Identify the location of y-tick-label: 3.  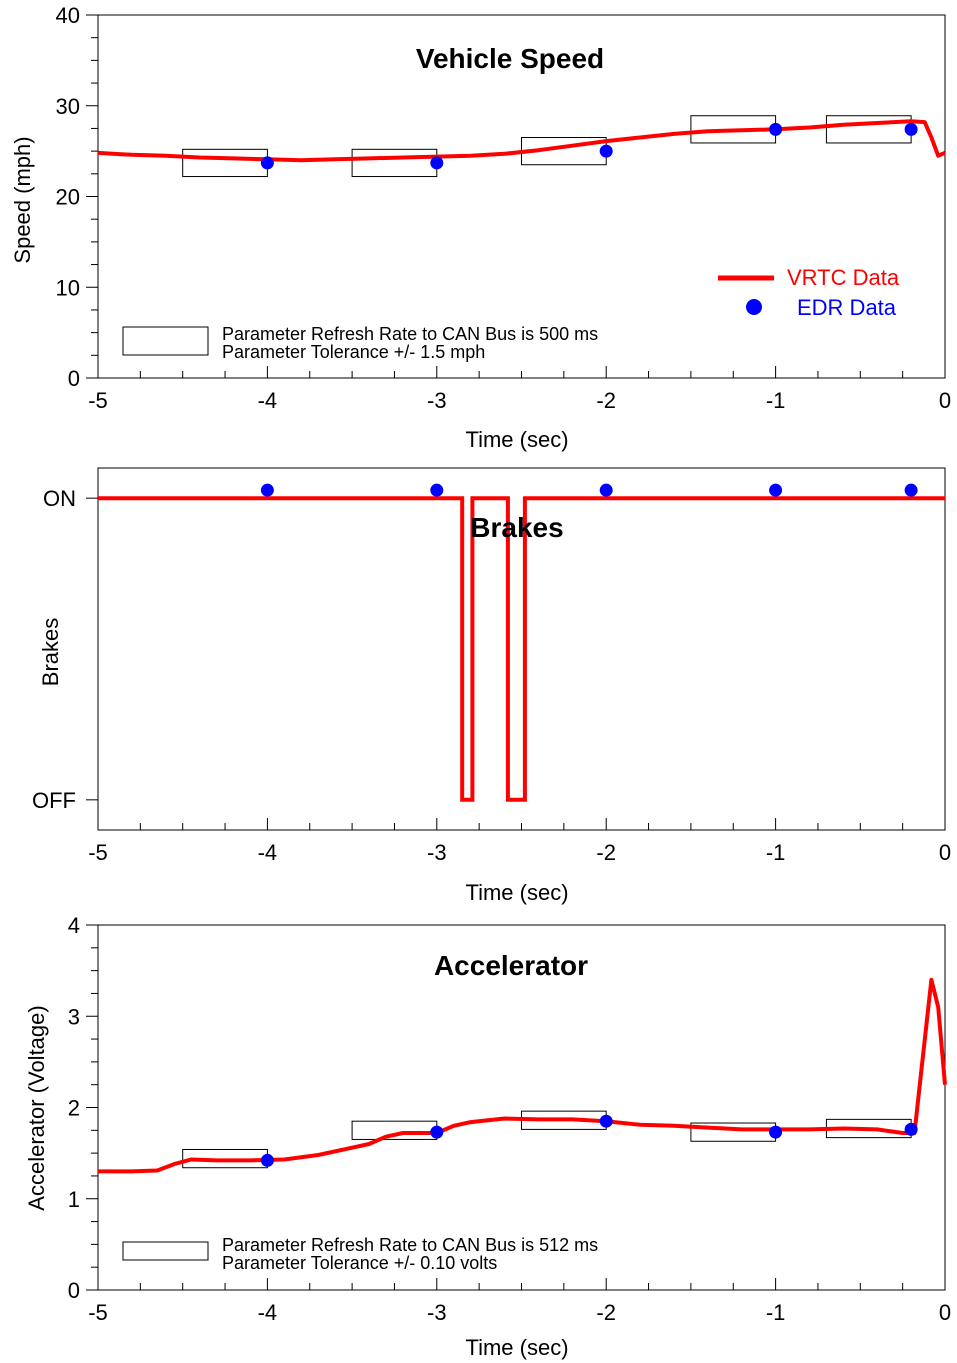
(74, 1016).